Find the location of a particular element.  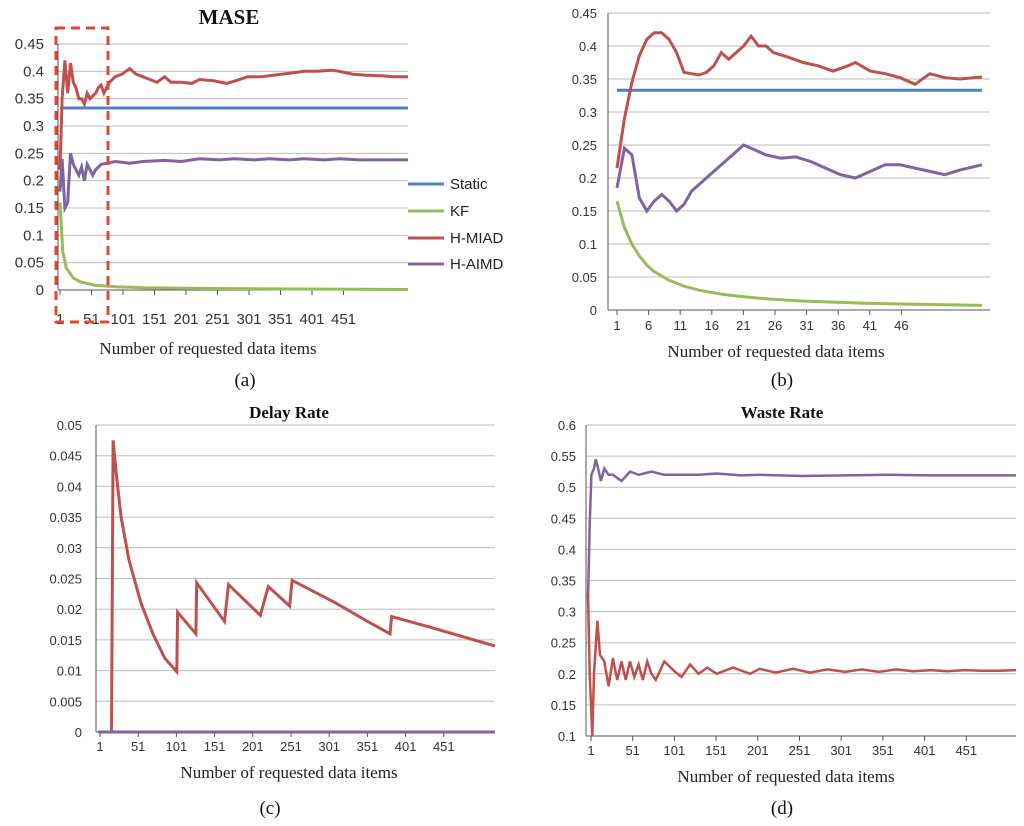

chart-c-title: Delay Rate is located at coordinates (289, 412).